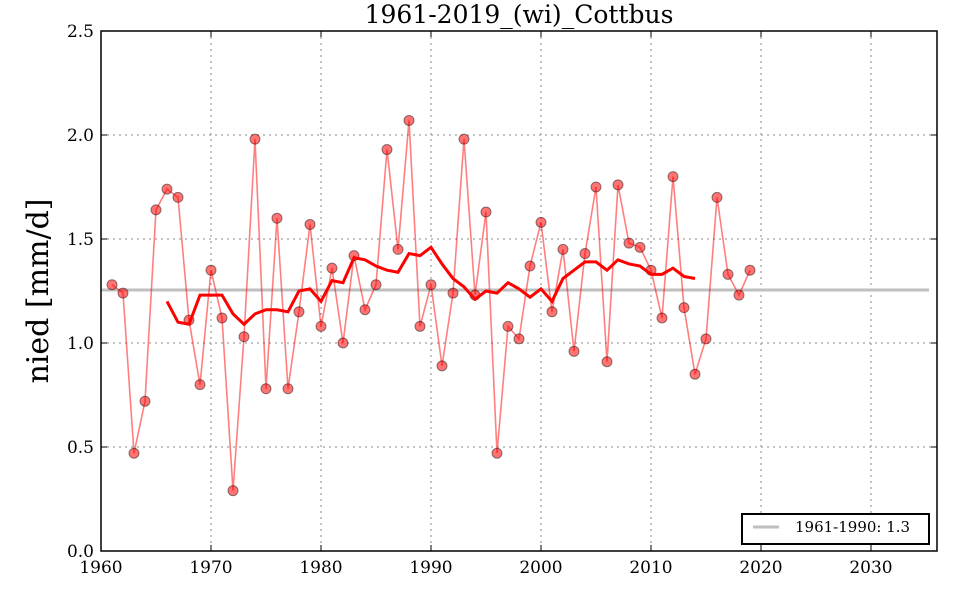 This screenshot has height=600, width=960. Describe the element at coordinates (540, 568) in the screenshot. I see `x-tick-label: 2000` at that location.